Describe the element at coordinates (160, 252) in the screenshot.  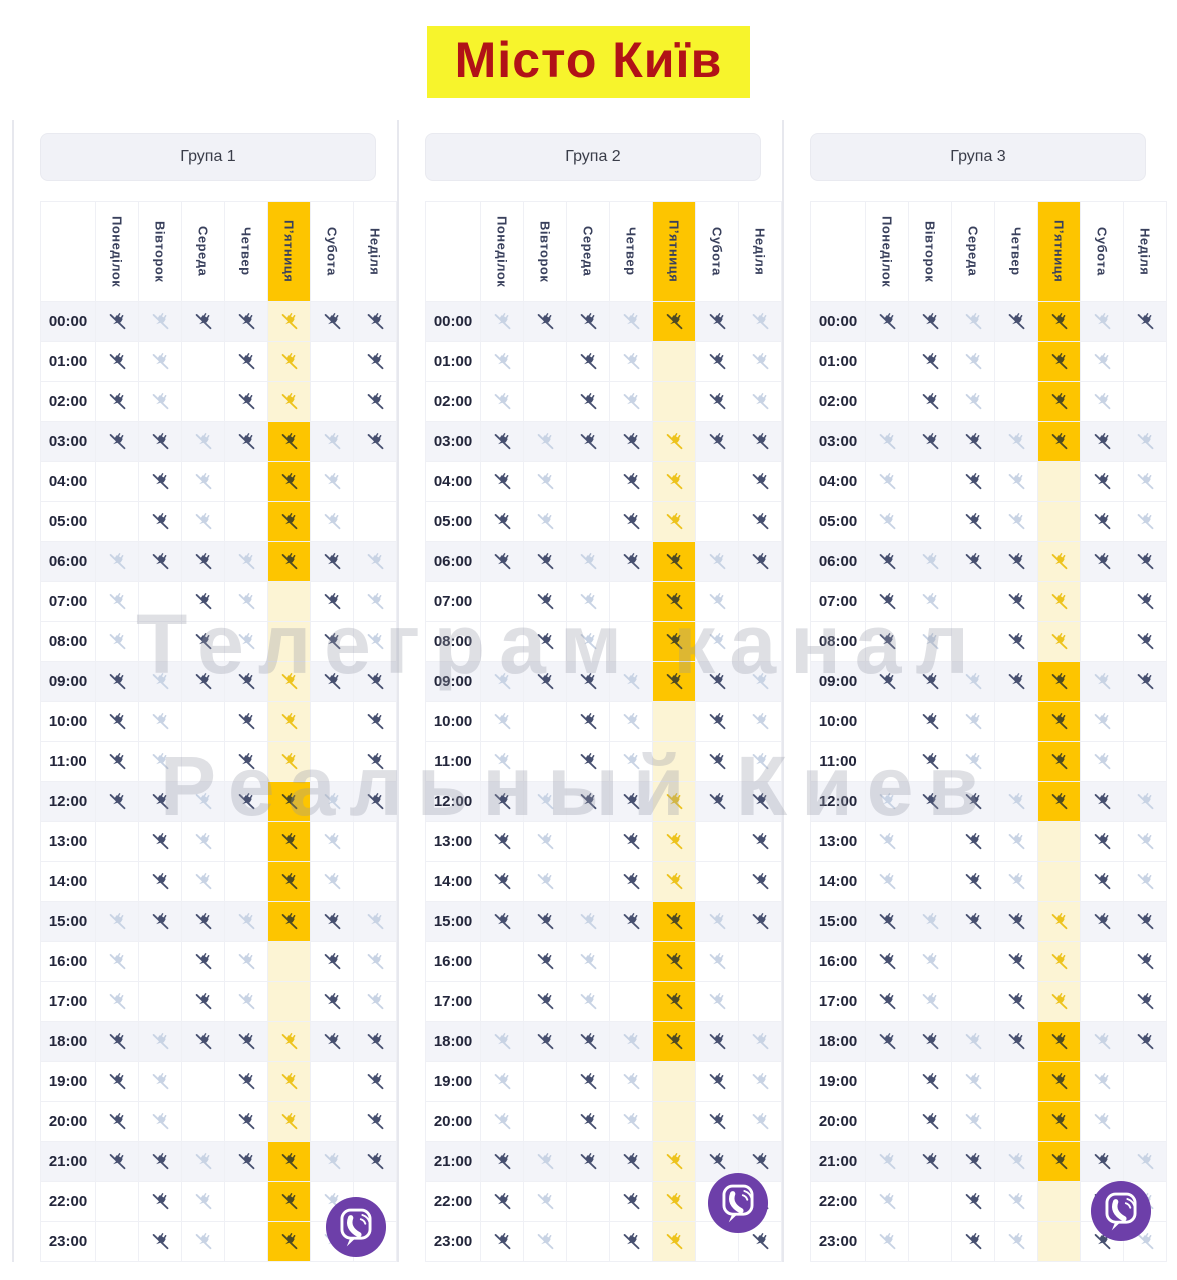
I see `day-header-cell: Вівторок` at that location.